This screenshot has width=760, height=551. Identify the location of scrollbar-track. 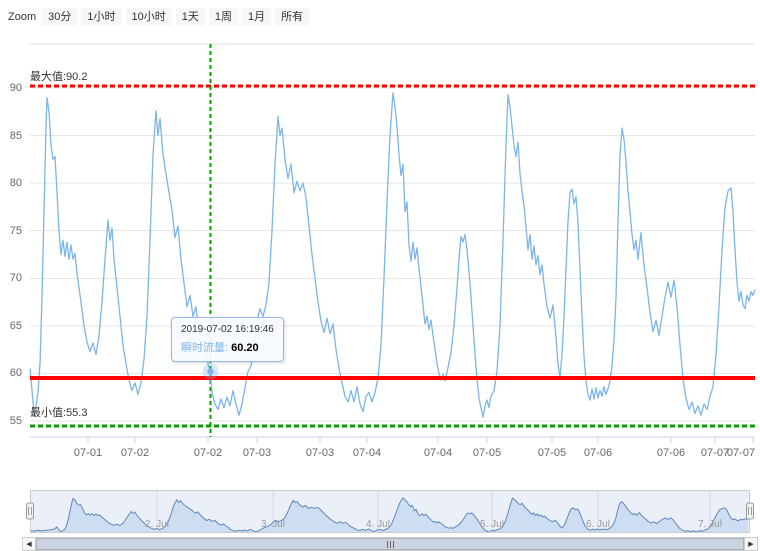
(390, 544).